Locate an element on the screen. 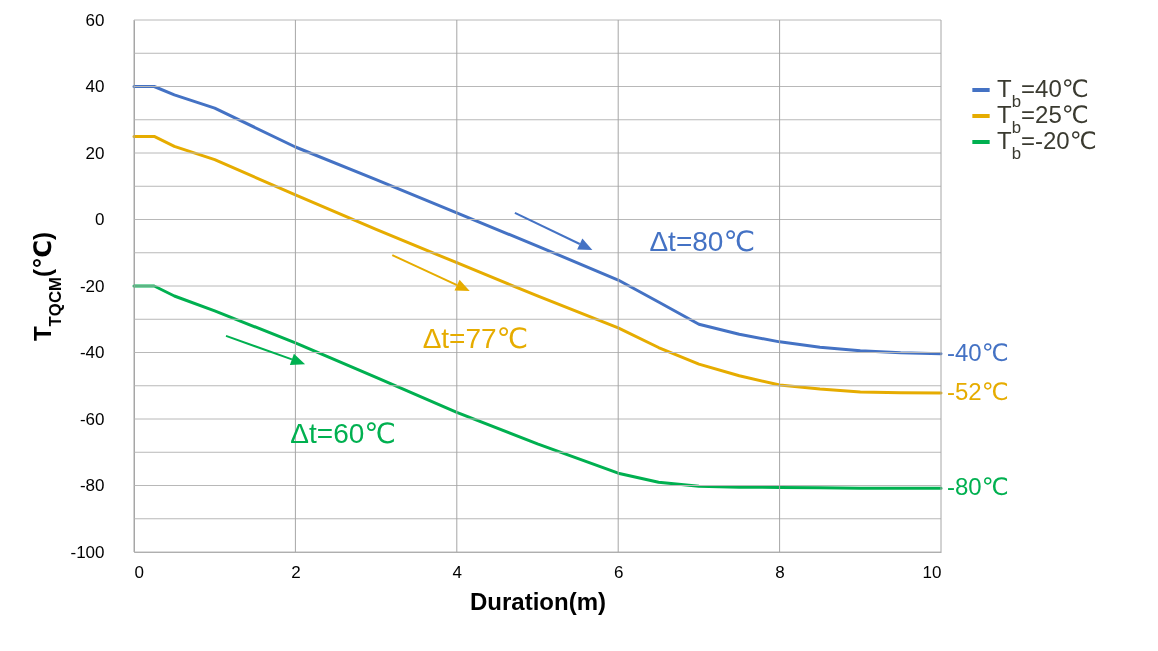 Image resolution: width=1158 pixels, height=651 pixels. x-tick-label: 8 is located at coordinates (780, 572).